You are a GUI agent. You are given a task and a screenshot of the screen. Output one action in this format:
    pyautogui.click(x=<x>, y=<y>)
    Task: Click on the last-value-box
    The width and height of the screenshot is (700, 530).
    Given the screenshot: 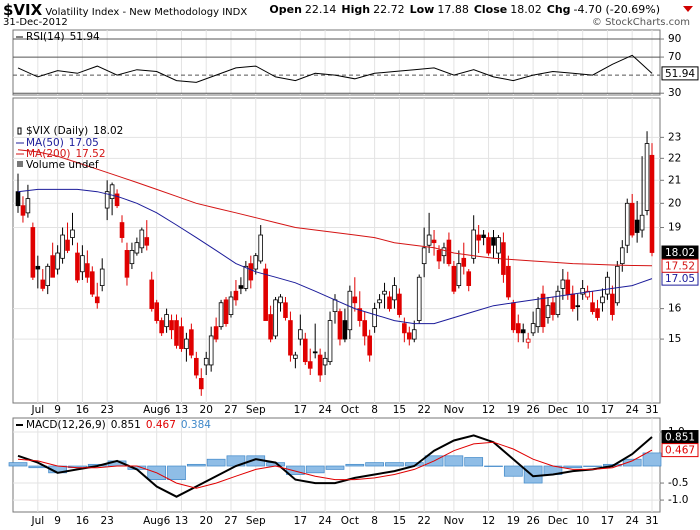 What is the action you would take?
    pyautogui.click(x=680, y=450)
    